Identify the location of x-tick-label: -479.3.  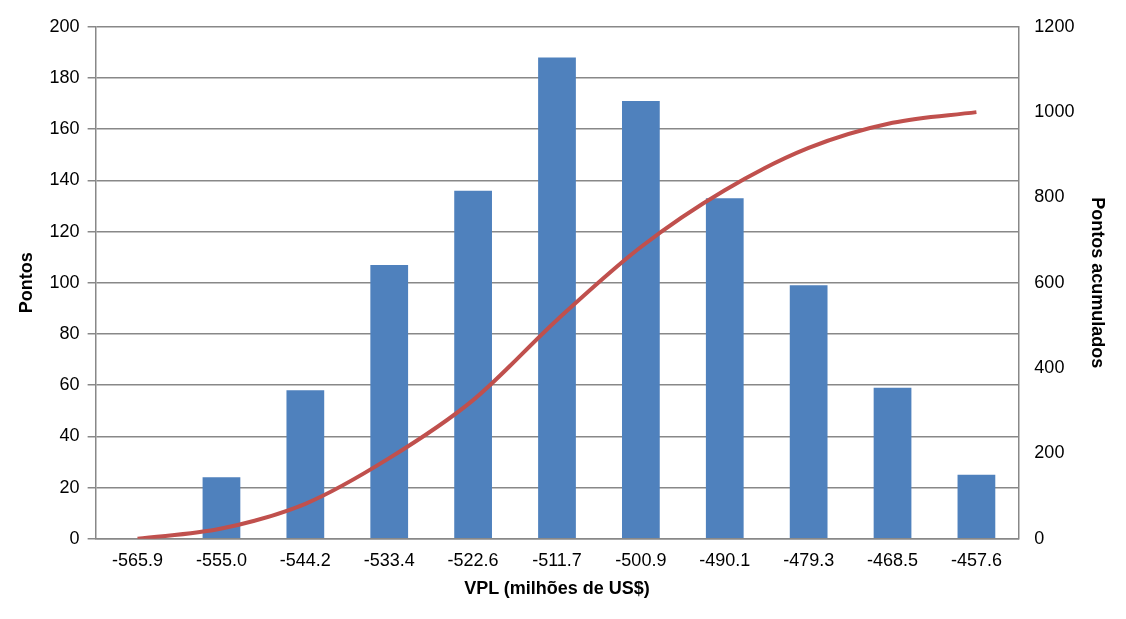
(809, 559).